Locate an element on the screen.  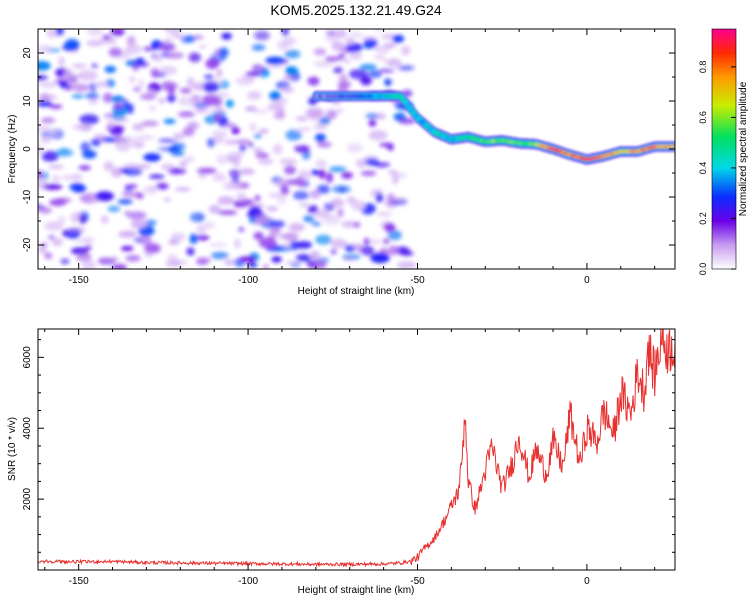
spectrogram-ytick-label: -20 is located at coordinates (27, 244).